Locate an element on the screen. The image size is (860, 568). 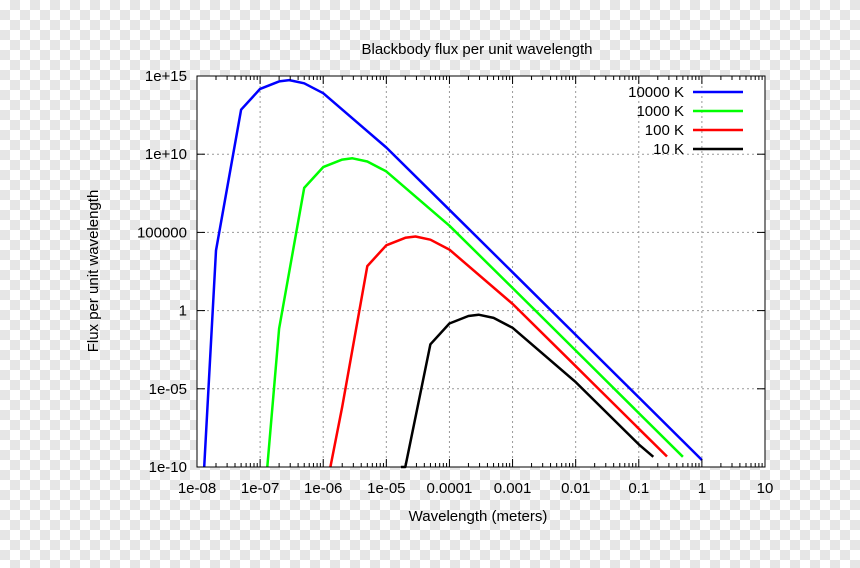
x-tick-label: 1 is located at coordinates (702, 488).